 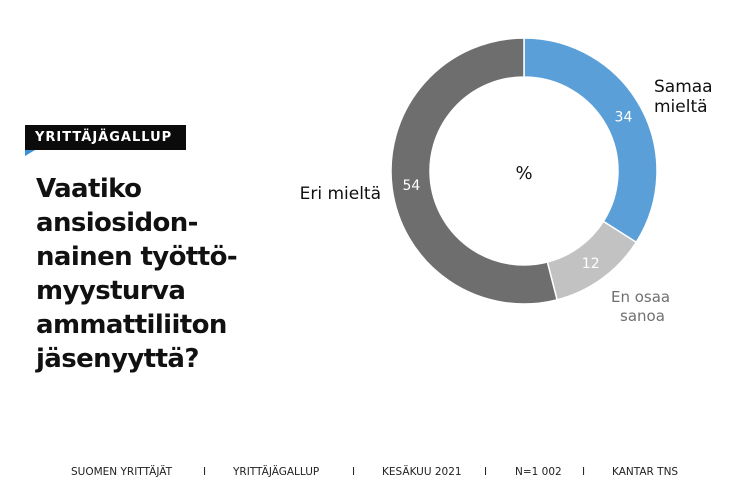 I want to click on question-line: jäsenyyttä?, so click(x=117, y=359).